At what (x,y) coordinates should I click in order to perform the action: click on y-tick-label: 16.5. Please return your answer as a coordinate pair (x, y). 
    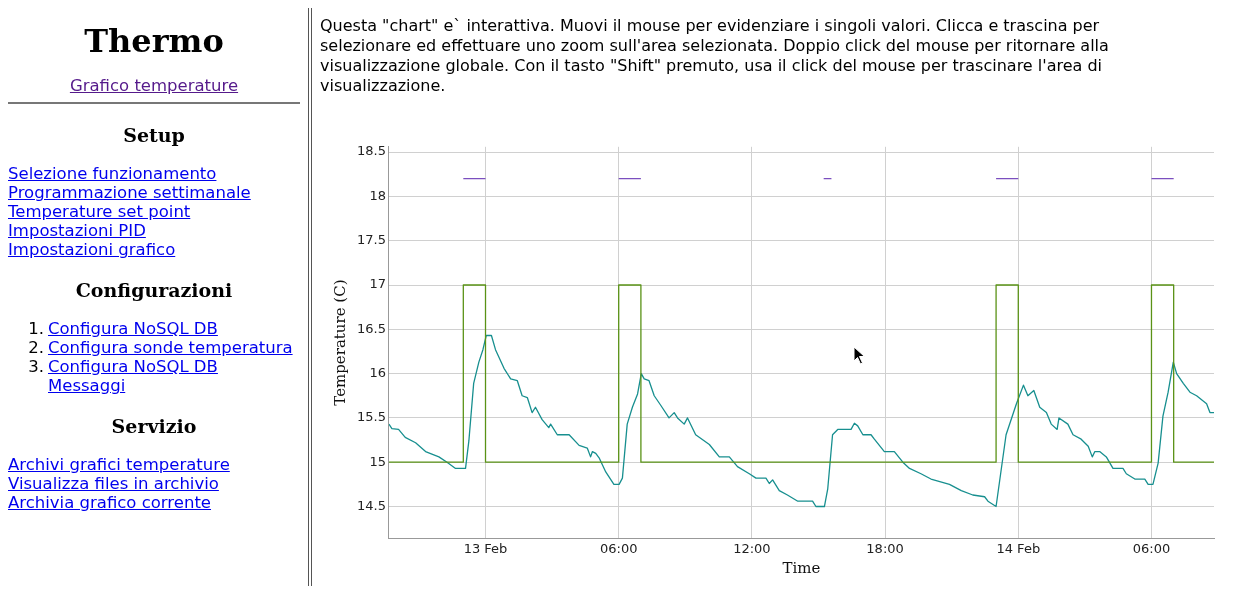
    Looking at the image, I should click on (371, 328).